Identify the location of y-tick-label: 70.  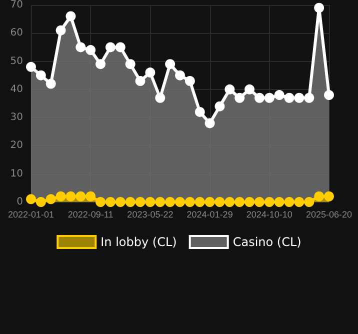
(16, 5).